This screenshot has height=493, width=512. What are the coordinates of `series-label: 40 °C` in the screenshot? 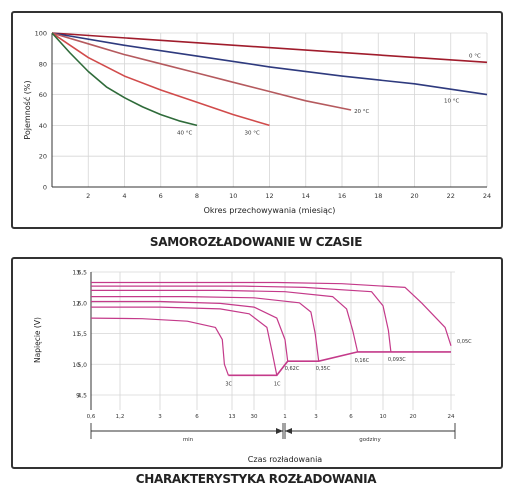 It's located at (184, 133).